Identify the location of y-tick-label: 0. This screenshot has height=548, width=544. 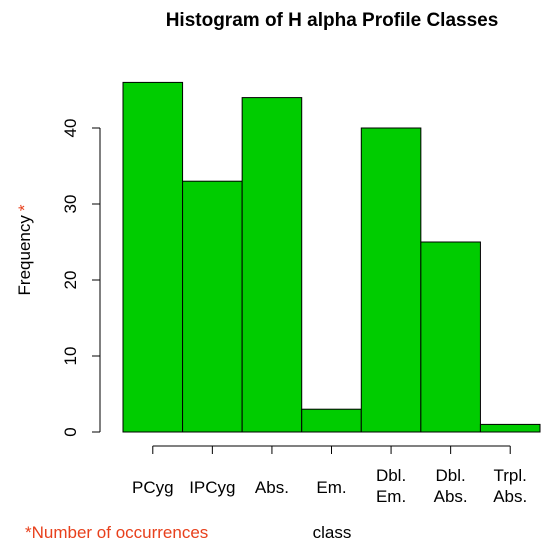
(70, 431).